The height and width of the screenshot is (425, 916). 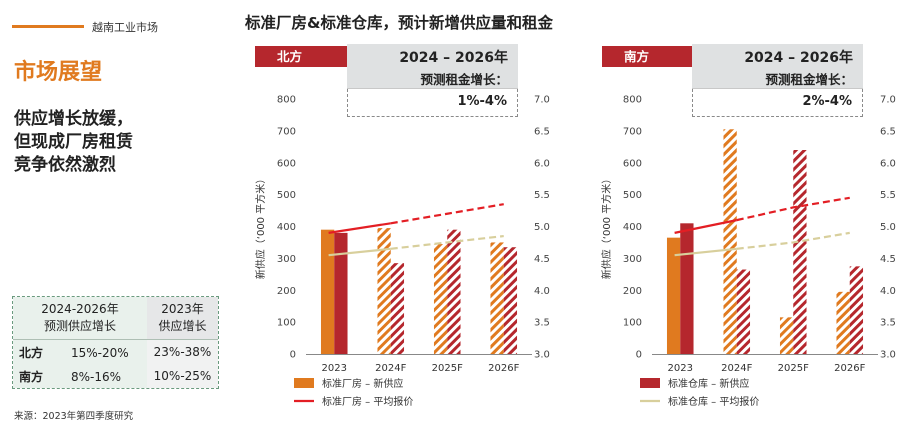 What do you see at coordinates (503, 368) in the screenshot?
I see `x-tick-label: 2026F` at bounding box center [503, 368].